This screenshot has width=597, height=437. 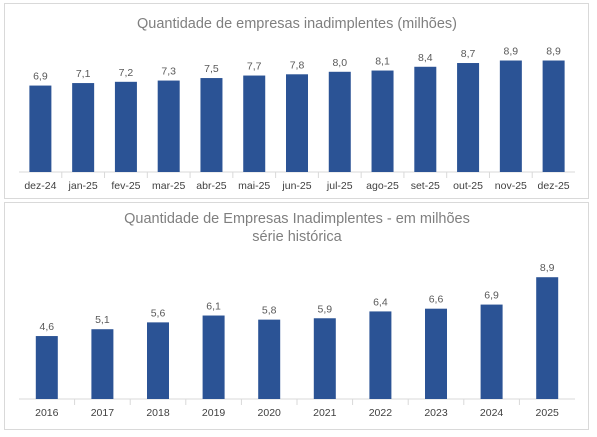 I want to click on yearly-data-label: 6,1, so click(x=213, y=307).